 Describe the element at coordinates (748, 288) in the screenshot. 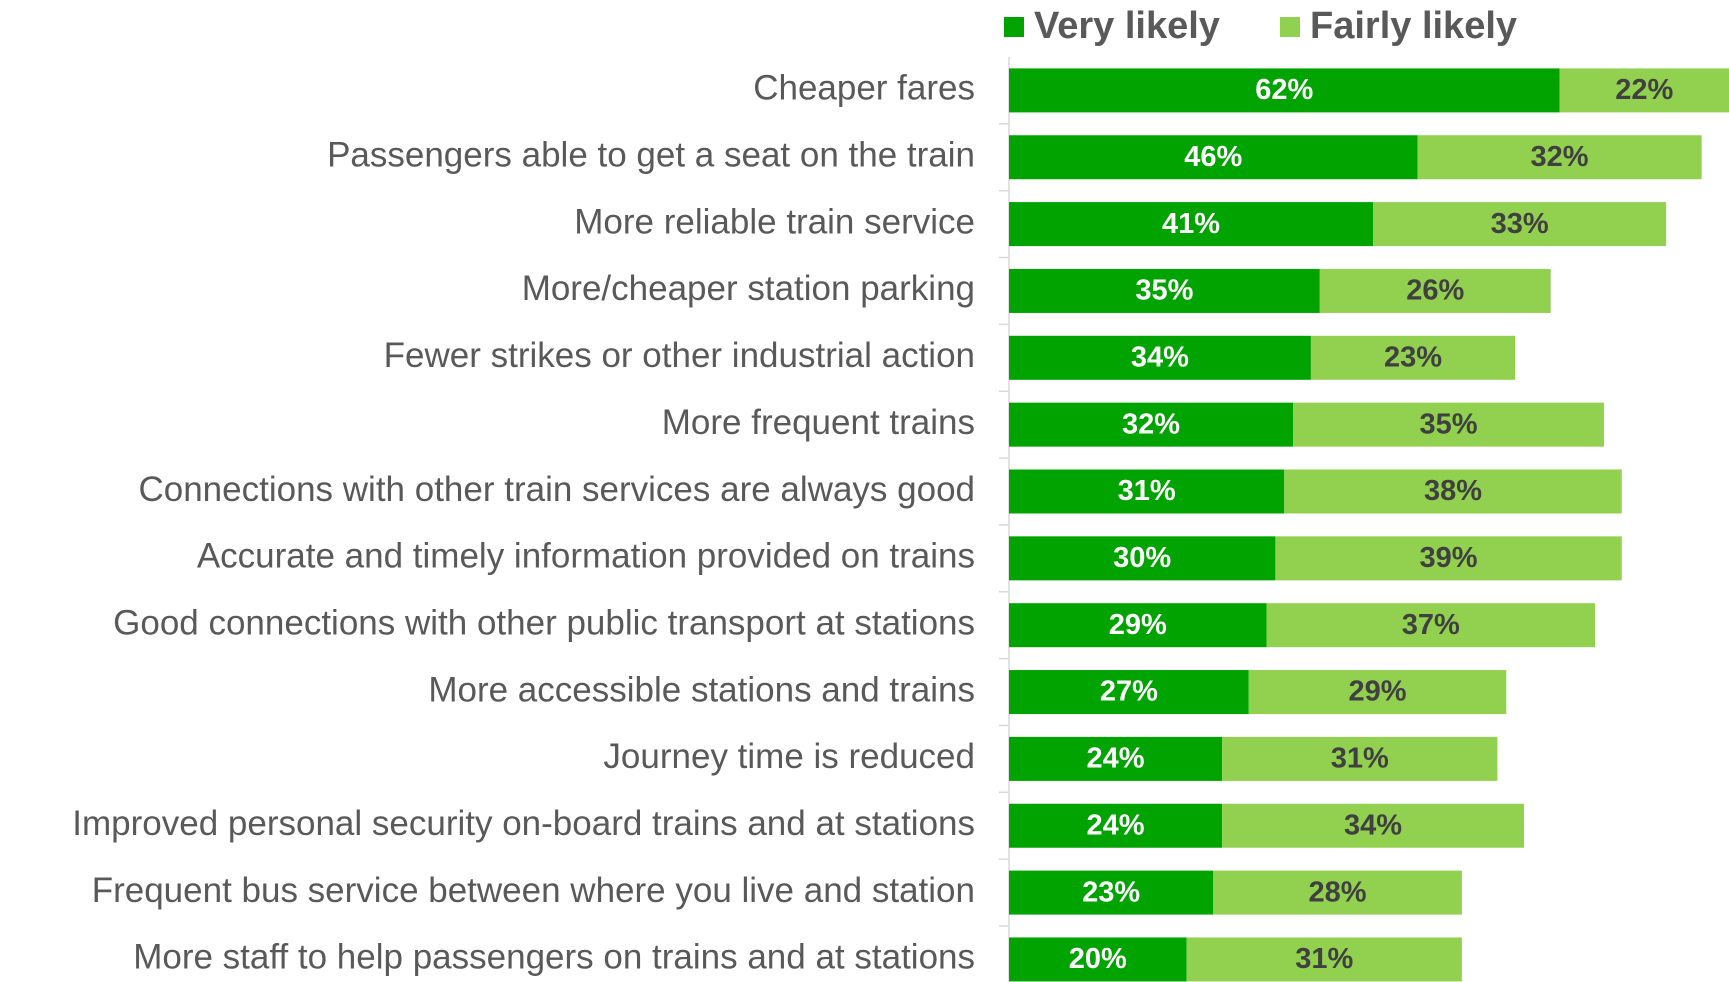

I see `category-label: More/cheaper station parking` at that location.